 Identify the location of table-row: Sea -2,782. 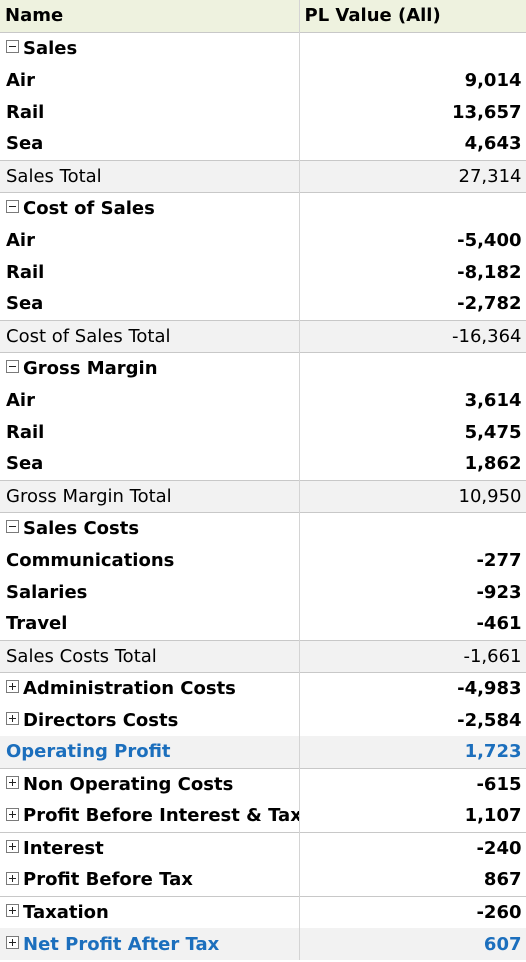
(263, 304).